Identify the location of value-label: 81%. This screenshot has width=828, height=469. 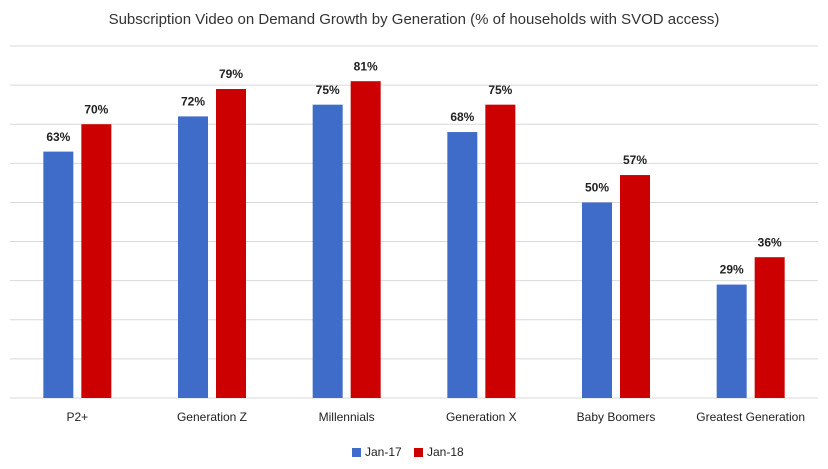
(366, 66).